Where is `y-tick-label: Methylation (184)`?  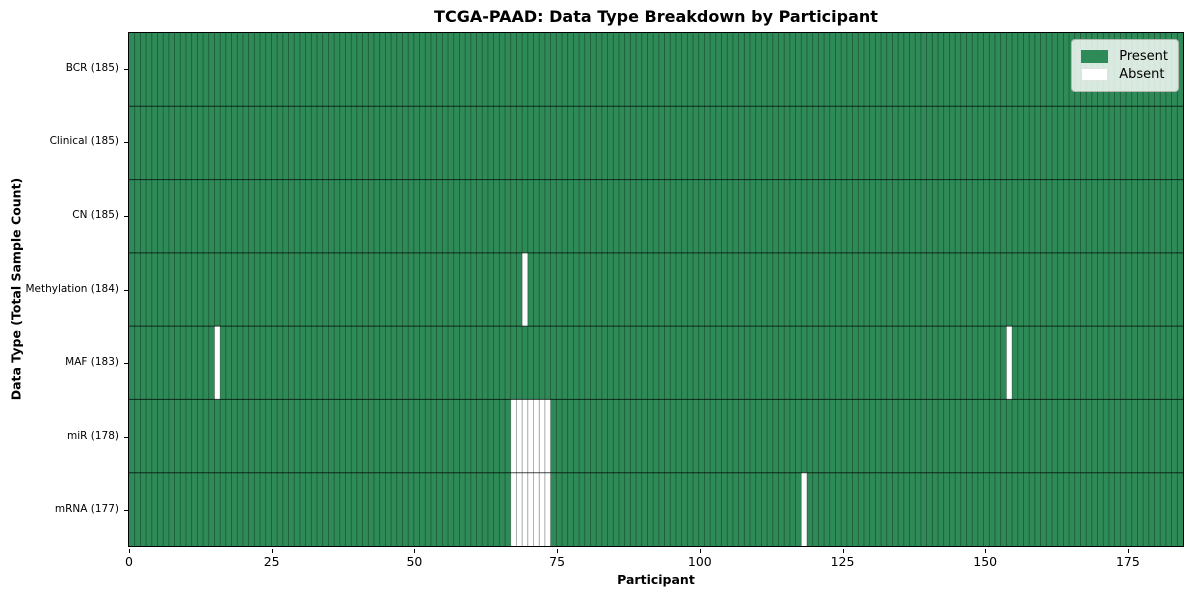
y-tick-label: Methylation (184) is located at coordinates (72, 288).